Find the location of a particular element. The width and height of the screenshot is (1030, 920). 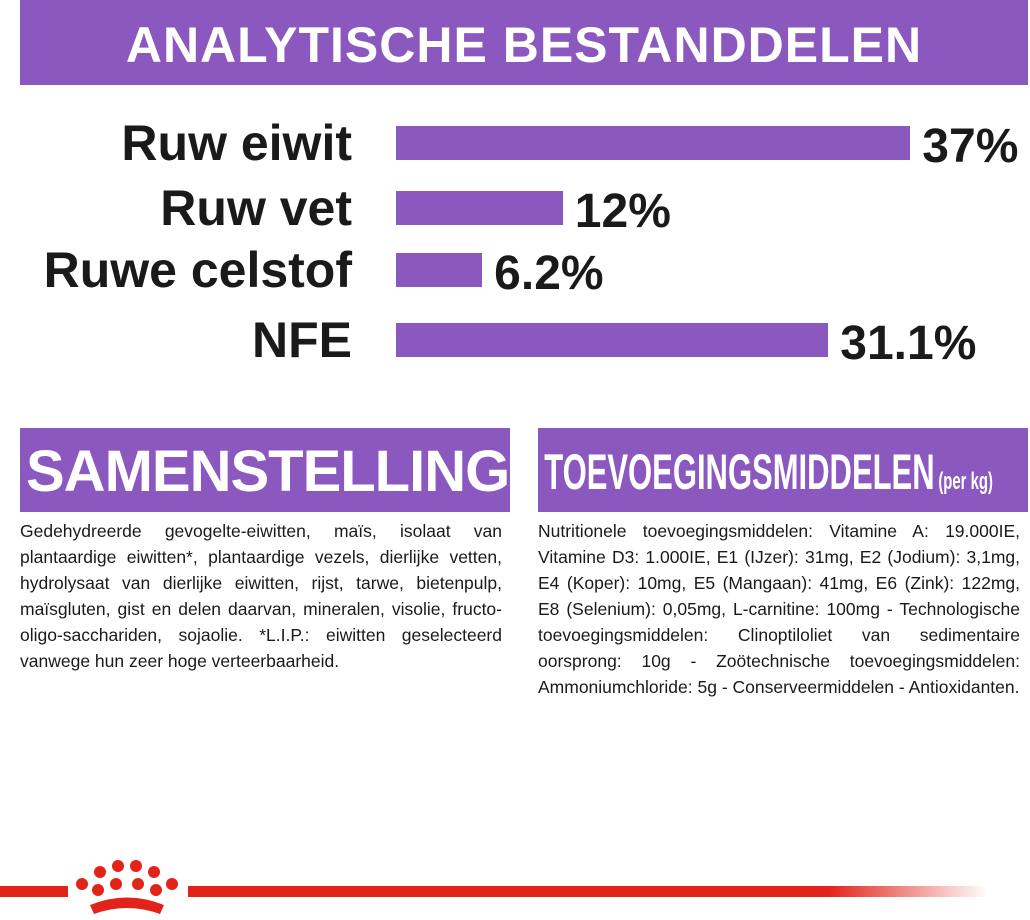

category-label: Ruw eiwit is located at coordinates (236, 143).